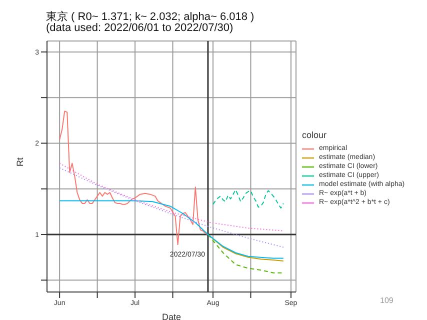  Describe the element at coordinates (20, 161) in the screenshot. I see `y-axis-title: Rt` at that location.